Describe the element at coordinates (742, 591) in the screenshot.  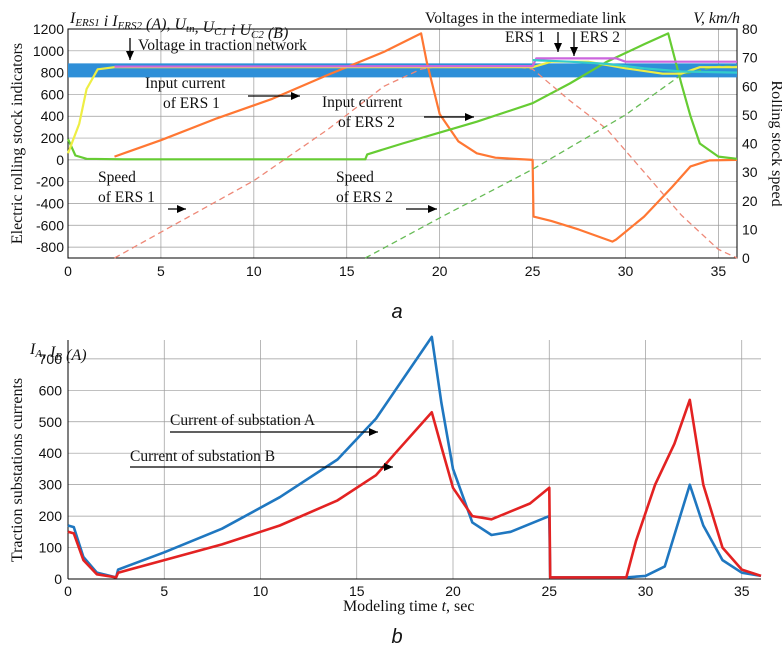
I see `b-x-tick-label: 35` at that location.